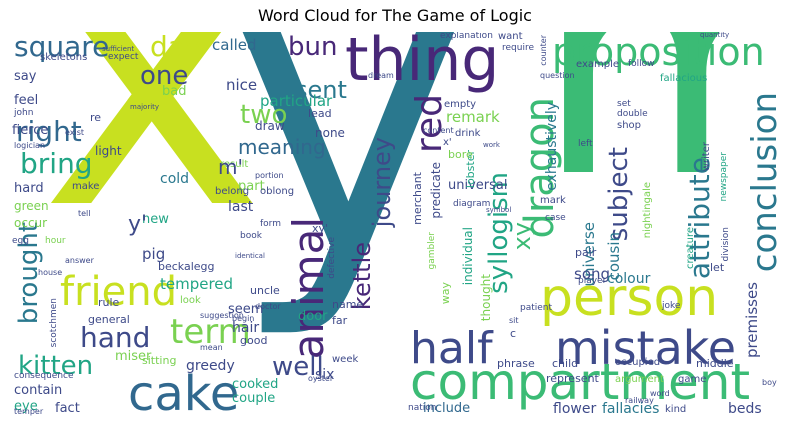  What do you see at coordinates (422, 408) in the screenshot?
I see `word-nation: nation` at bounding box center [422, 408].